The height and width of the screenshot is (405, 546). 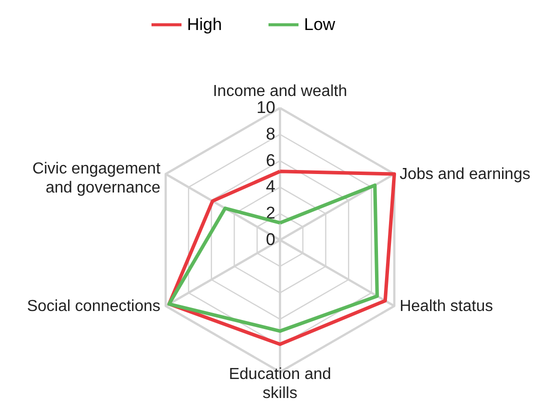 I want to click on y-tick-label: 0, so click(x=271, y=239).